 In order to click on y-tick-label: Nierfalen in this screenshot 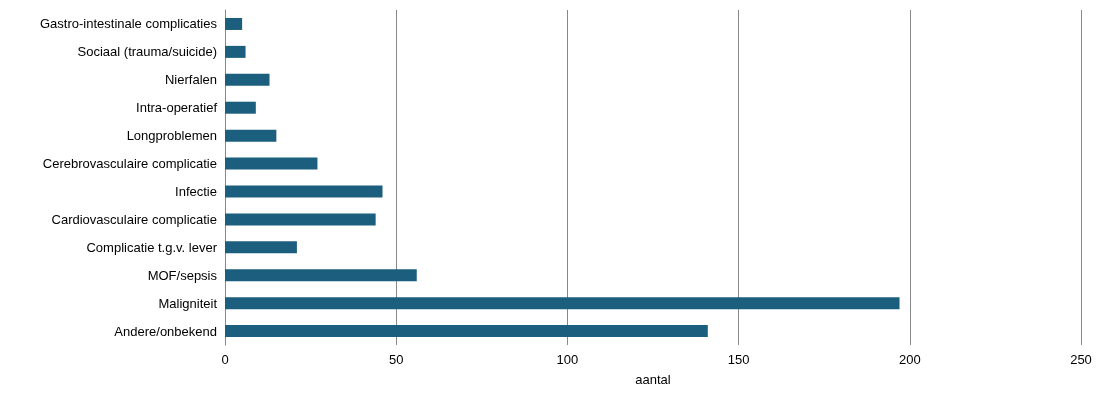, I will do `click(190, 80)`.